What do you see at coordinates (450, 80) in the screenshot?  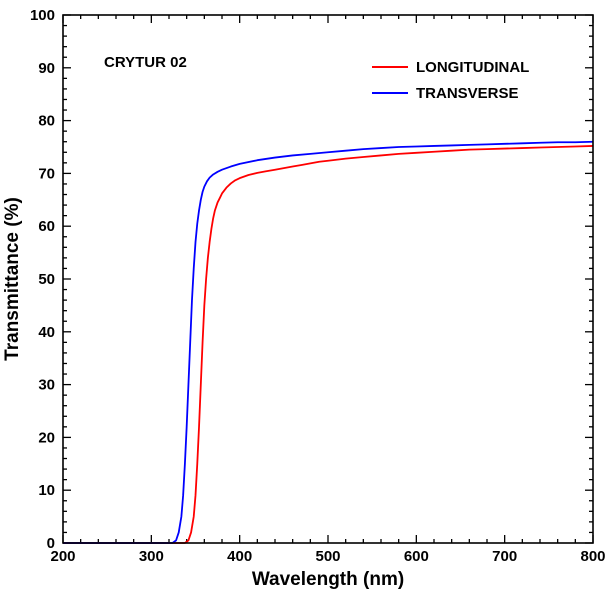 I see `legend: LONGITUDINAL TRANSVERSE` at bounding box center [450, 80].